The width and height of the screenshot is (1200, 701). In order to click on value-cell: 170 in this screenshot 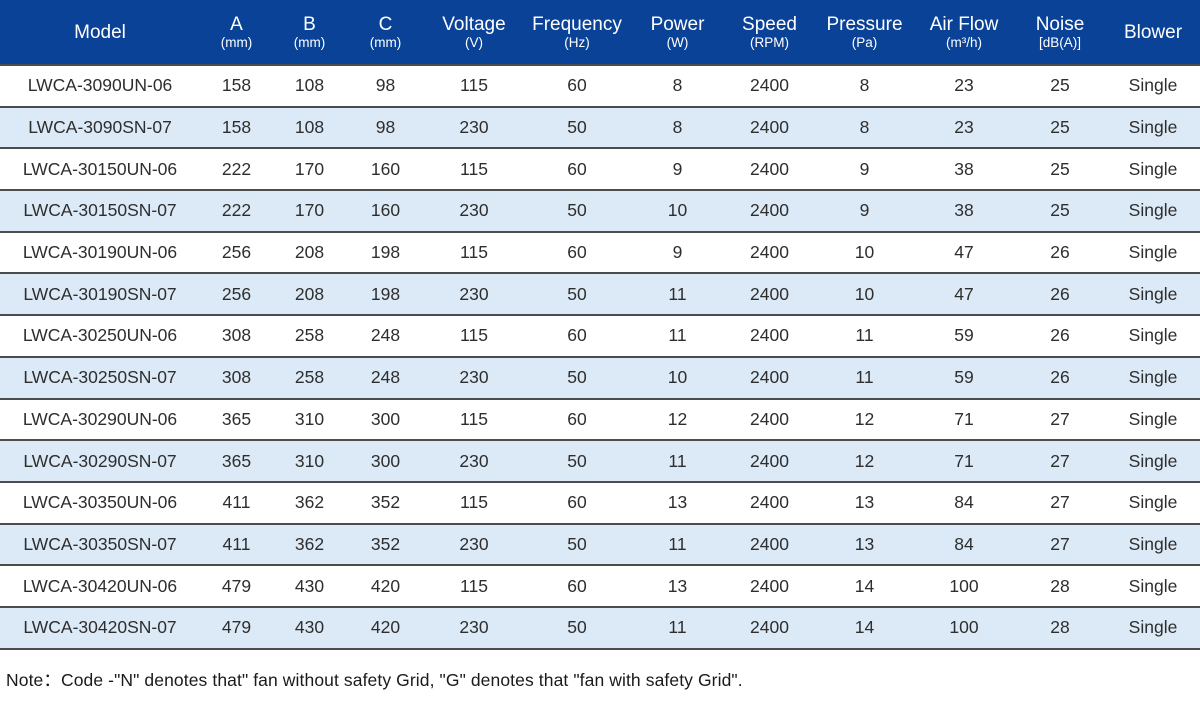, I will do `click(309, 210)`.